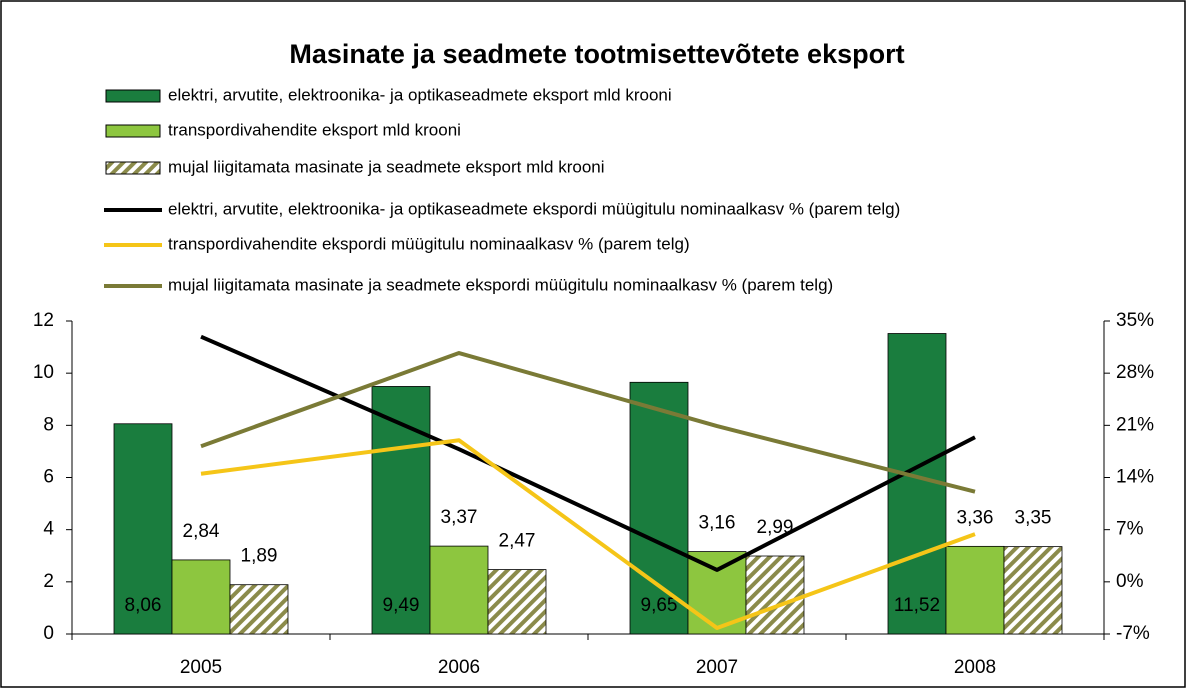 Image resolution: width=1186 pixels, height=688 pixels. What do you see at coordinates (975, 667) in the screenshot?
I see `x-tick-label: 2008` at bounding box center [975, 667].